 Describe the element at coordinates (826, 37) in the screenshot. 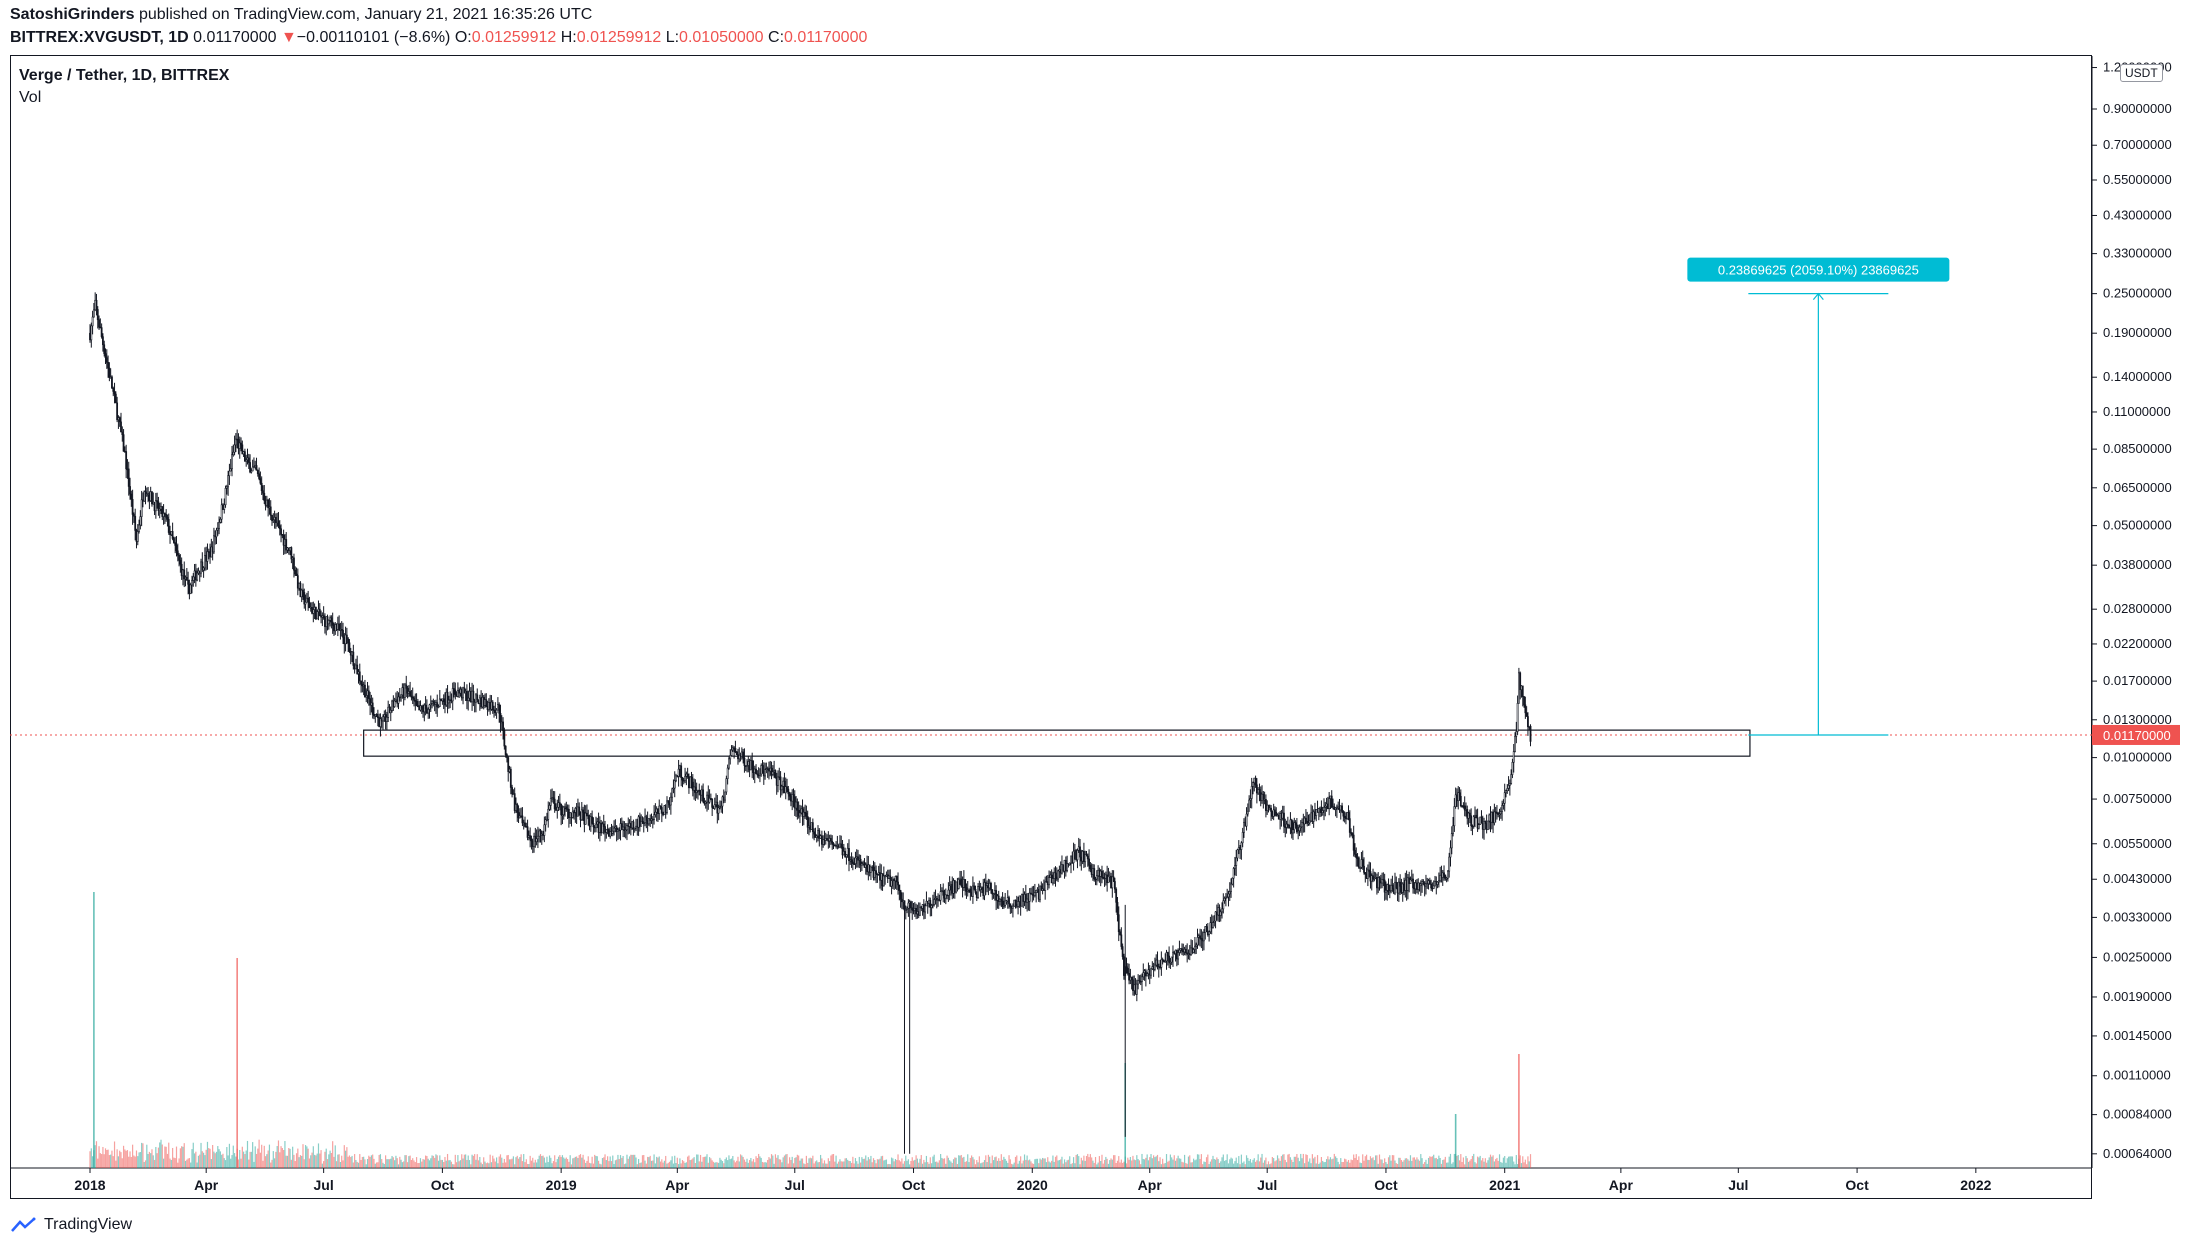

I see `close-value: 0.01170000` at that location.